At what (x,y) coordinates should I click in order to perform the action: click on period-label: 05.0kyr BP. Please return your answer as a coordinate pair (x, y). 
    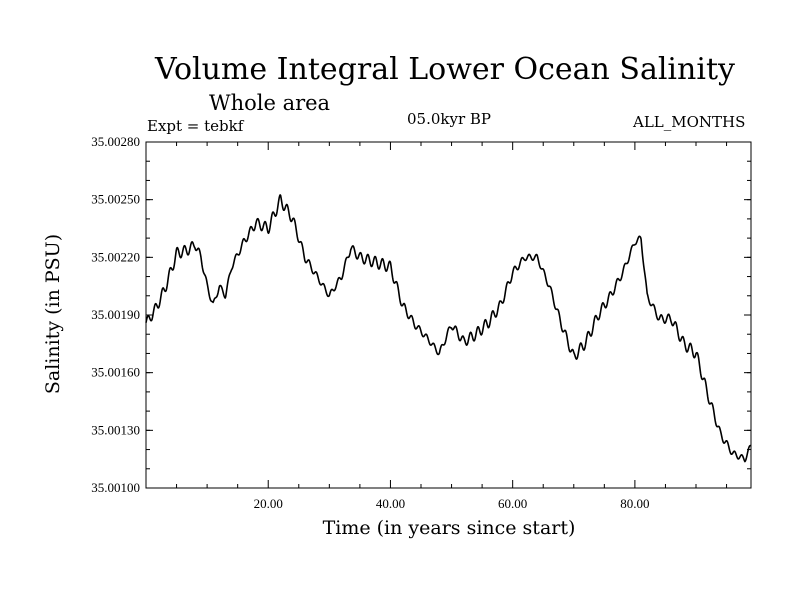
    Looking at the image, I should click on (449, 119).